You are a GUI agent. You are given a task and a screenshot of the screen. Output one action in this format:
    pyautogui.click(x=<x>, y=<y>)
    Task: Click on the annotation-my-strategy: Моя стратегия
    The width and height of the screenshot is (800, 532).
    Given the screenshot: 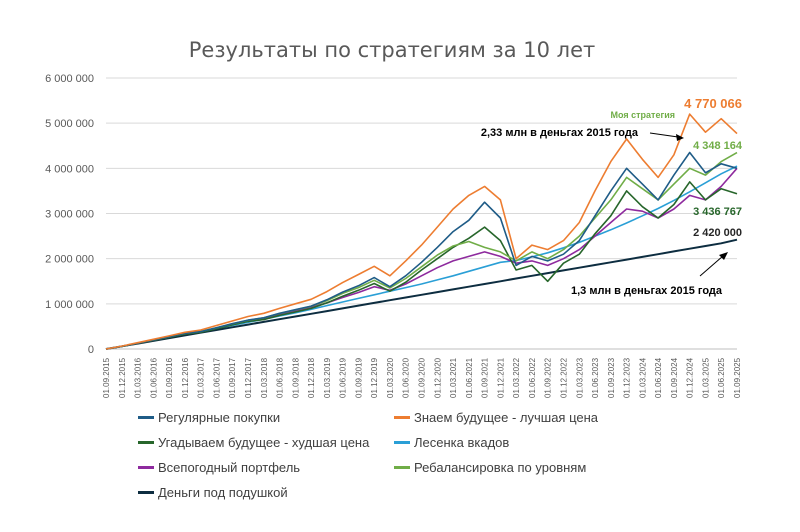 What is the action you would take?
    pyautogui.click(x=643, y=115)
    